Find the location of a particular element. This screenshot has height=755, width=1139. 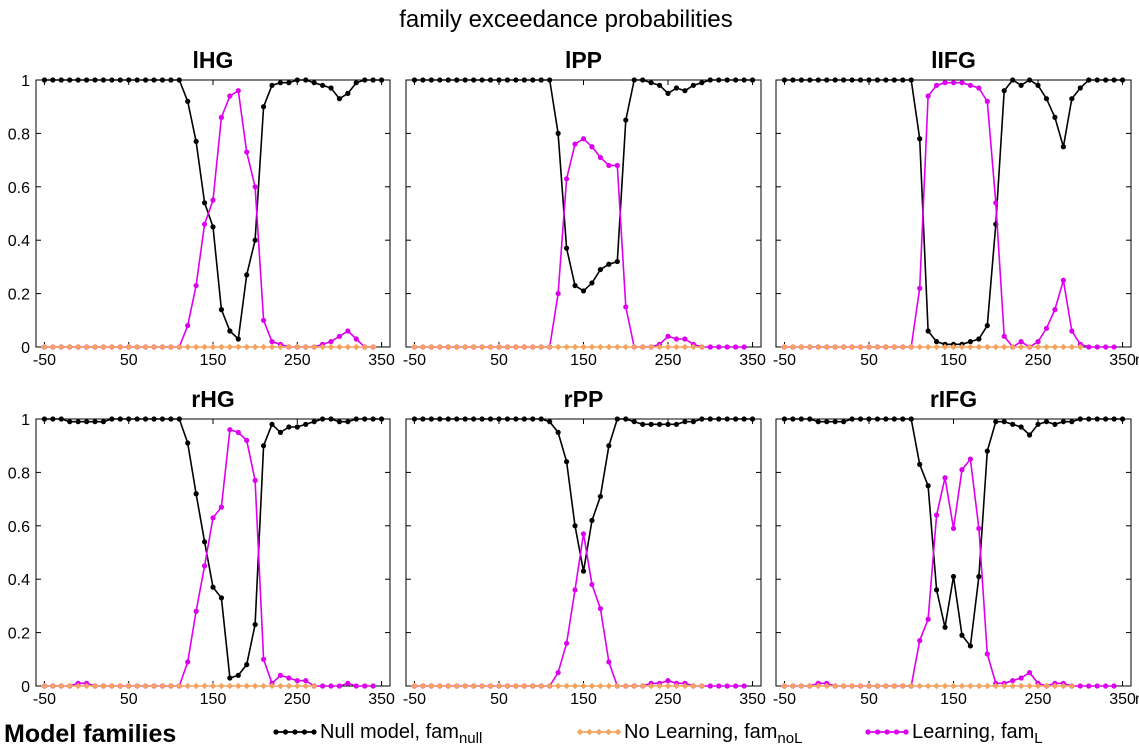

series-line-L is located at coordinates (209, 218).